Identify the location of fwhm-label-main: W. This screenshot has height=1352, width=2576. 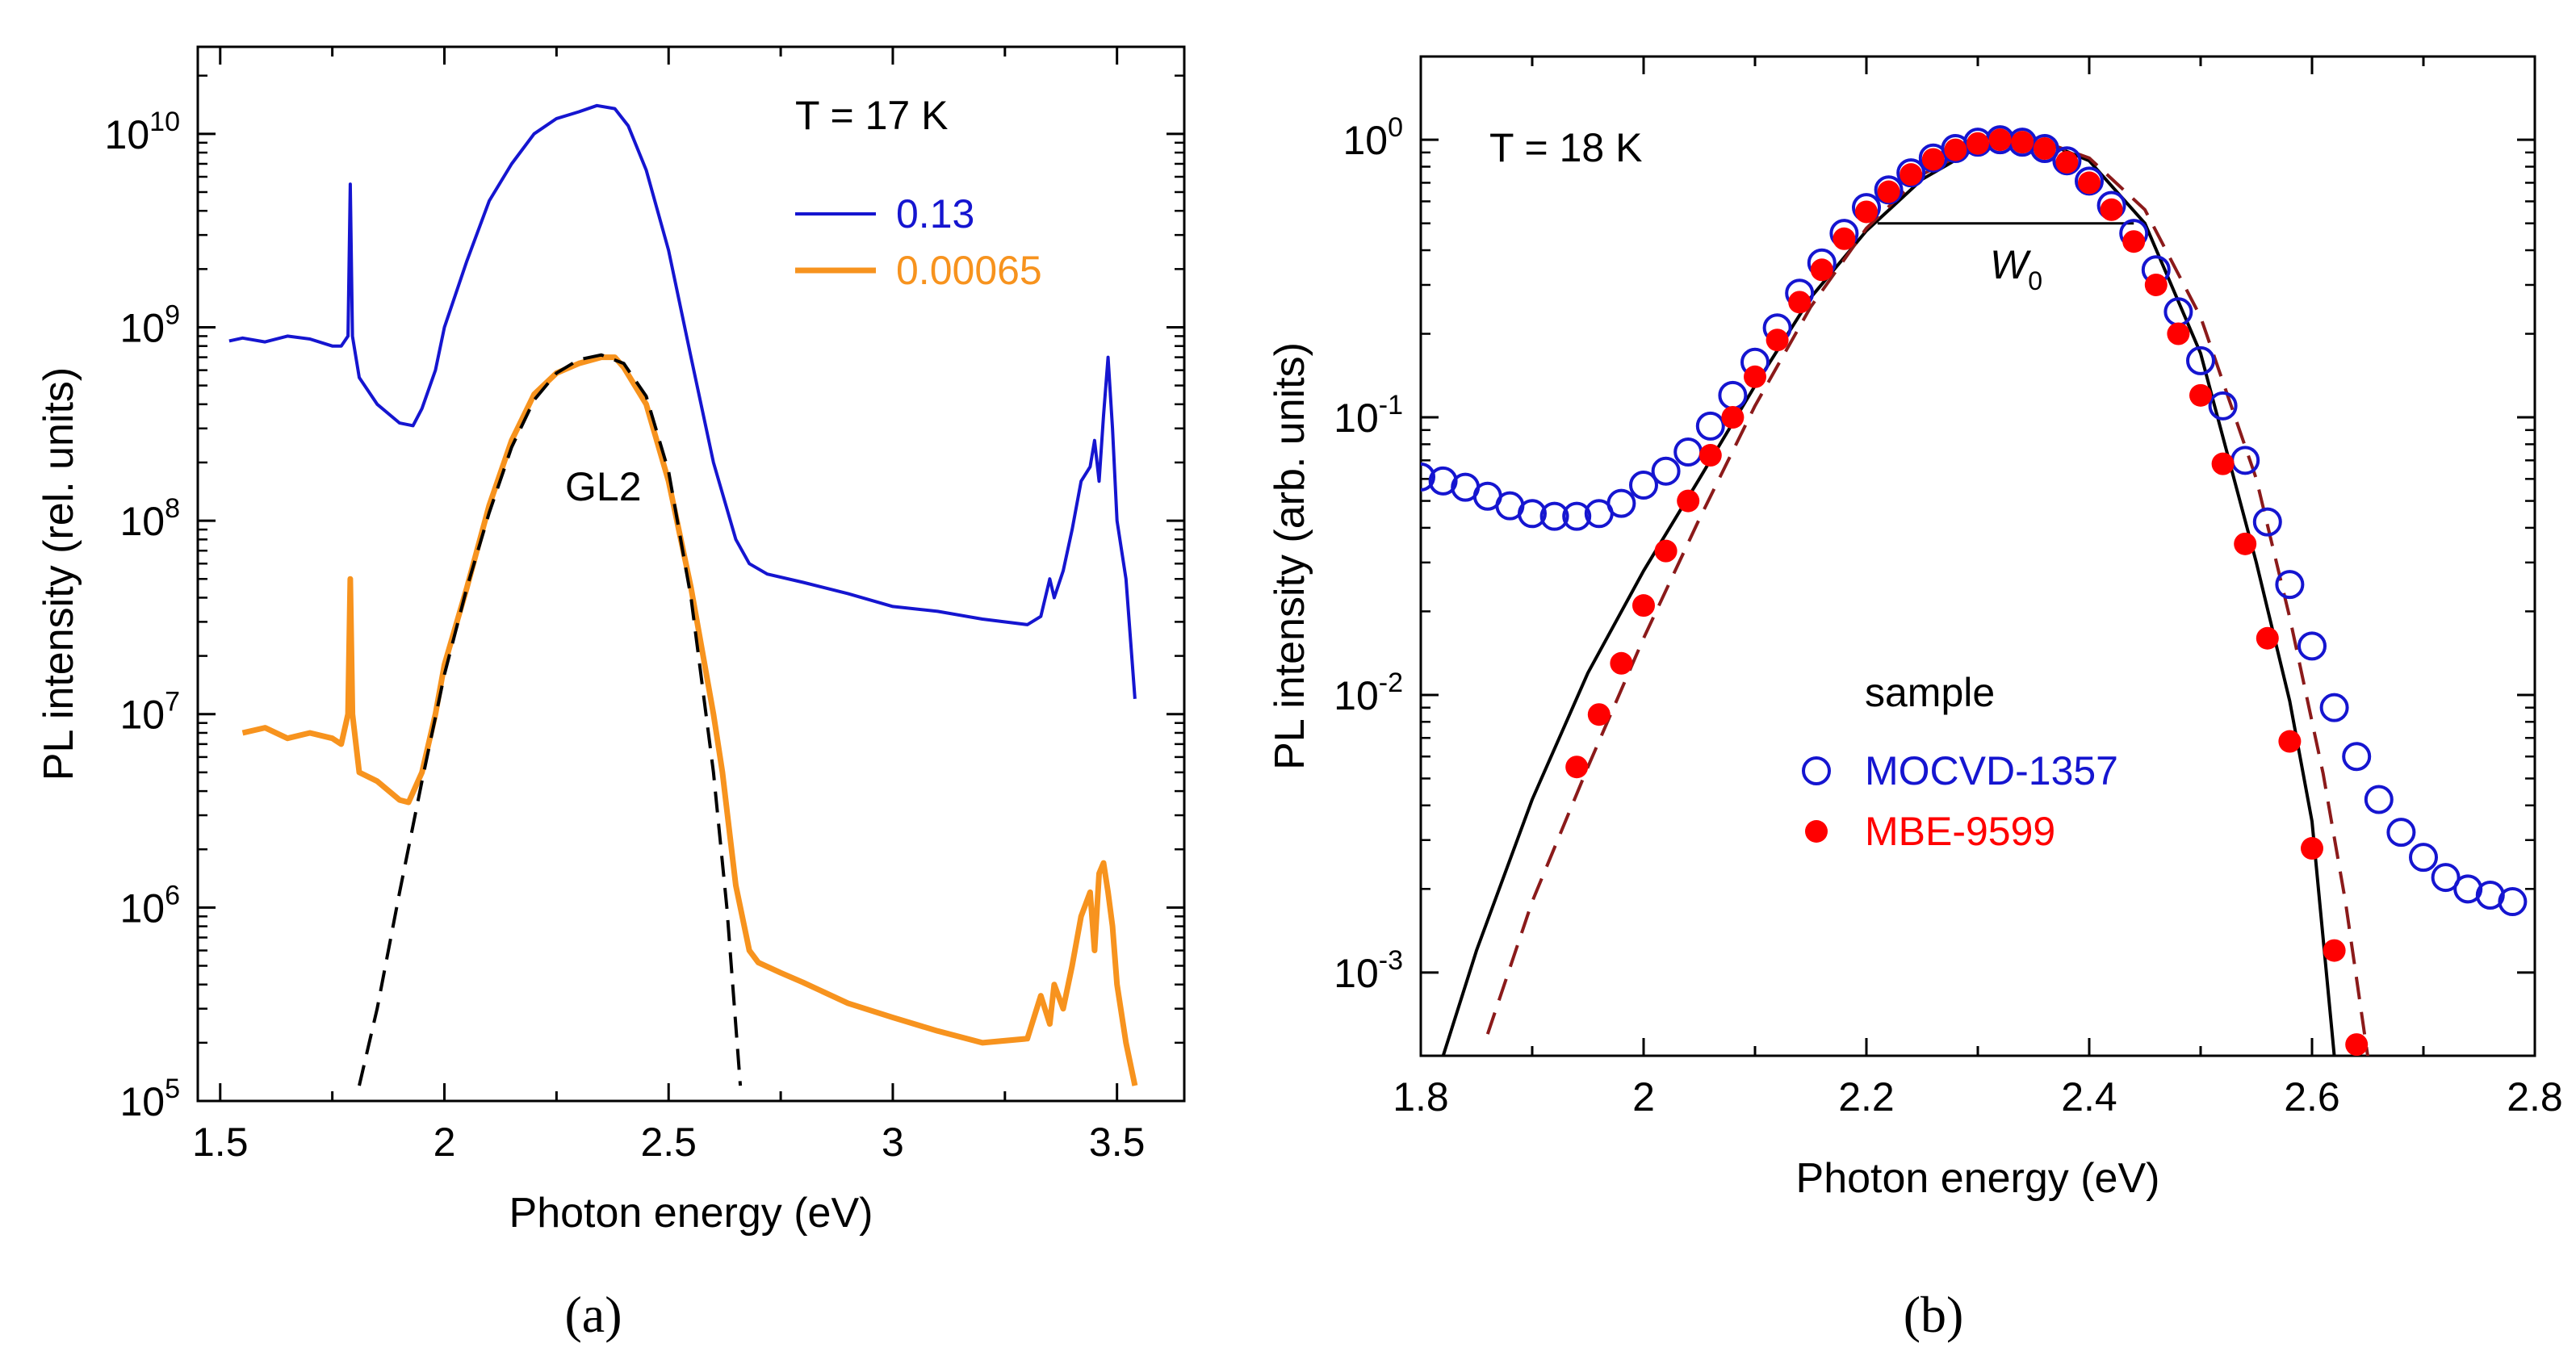
(2011, 264).